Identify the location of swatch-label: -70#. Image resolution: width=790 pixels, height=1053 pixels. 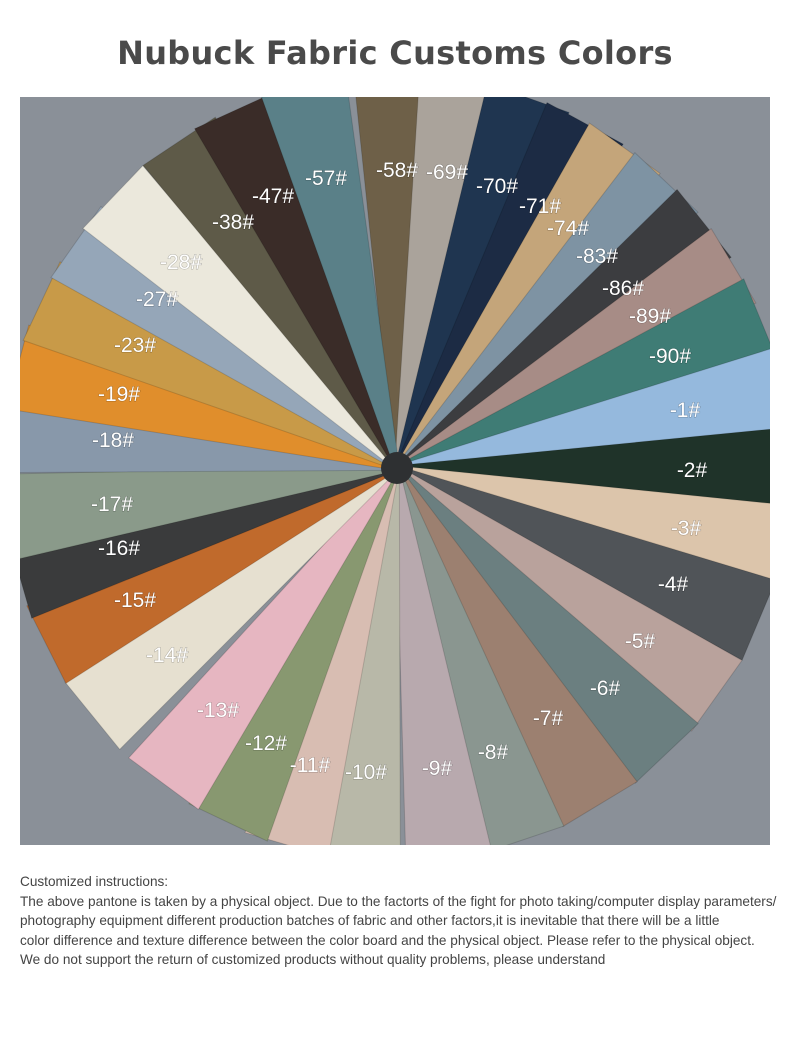
(497, 186).